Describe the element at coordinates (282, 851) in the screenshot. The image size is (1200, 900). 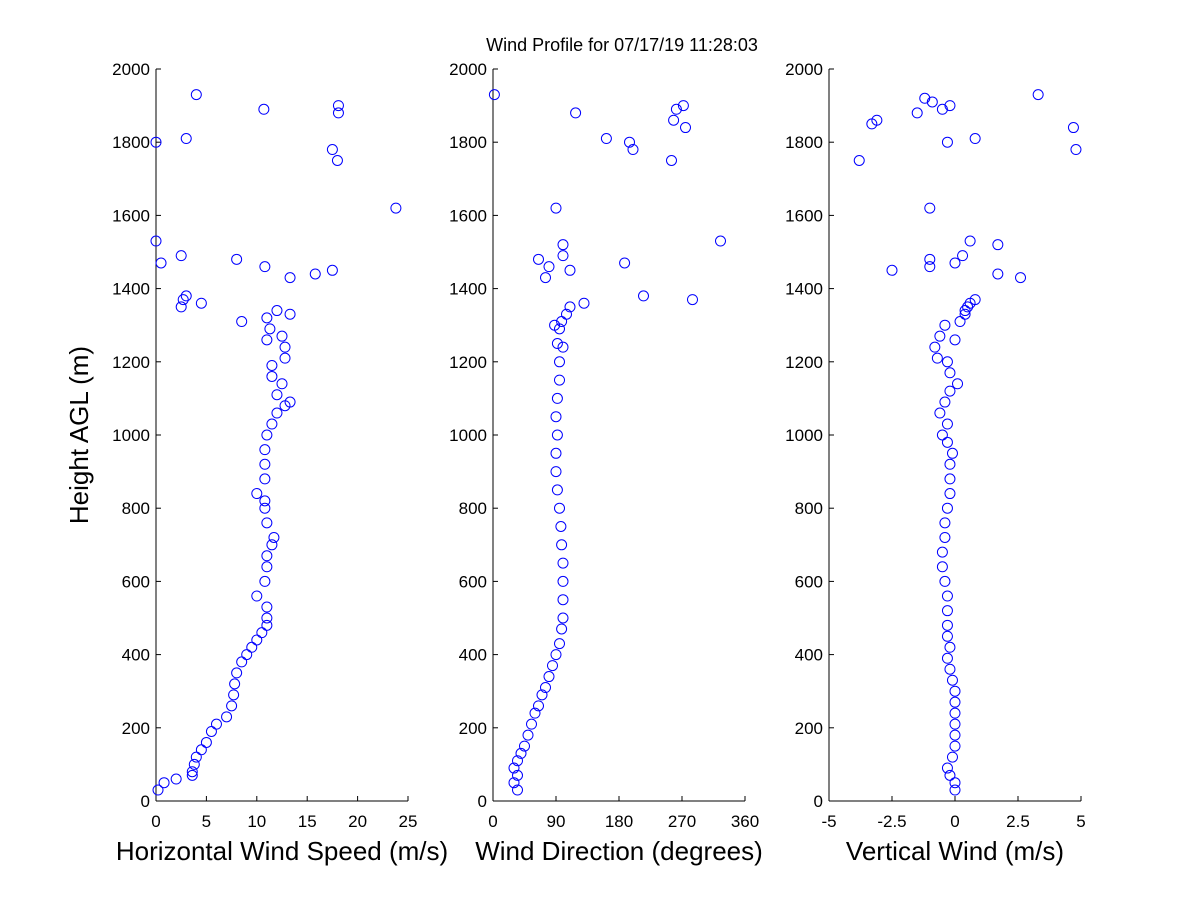
I see `x-axis-label: Horizontal Wind Speed (m/s)` at that location.